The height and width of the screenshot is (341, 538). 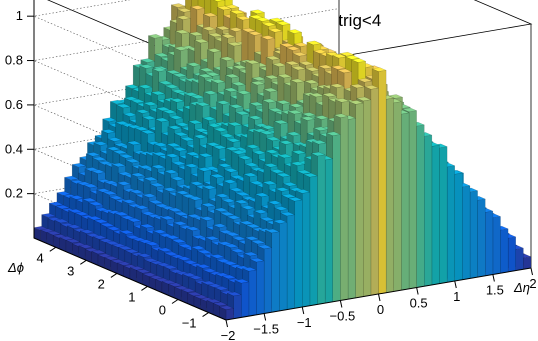 I want to click on y-tick-label: 3, so click(x=70, y=270).